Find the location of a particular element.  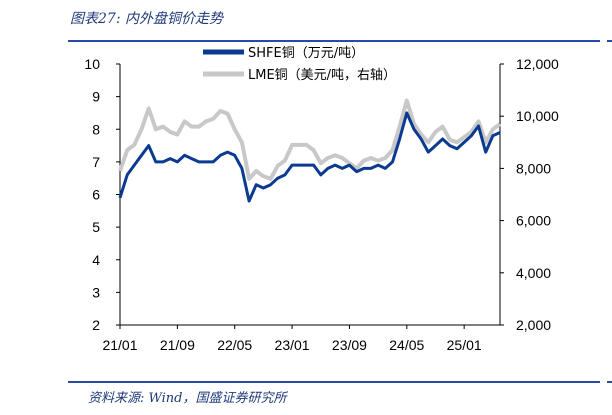

x-tick-label: 24/05 is located at coordinates (406, 345).